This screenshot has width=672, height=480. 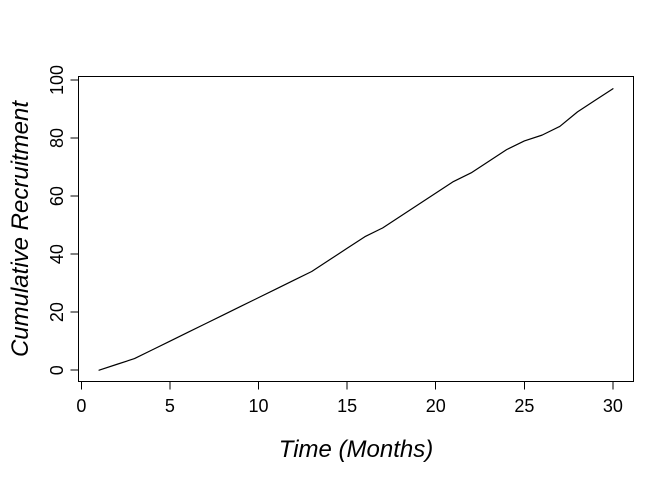 I want to click on x-tick-label: 15, so click(x=347, y=406).